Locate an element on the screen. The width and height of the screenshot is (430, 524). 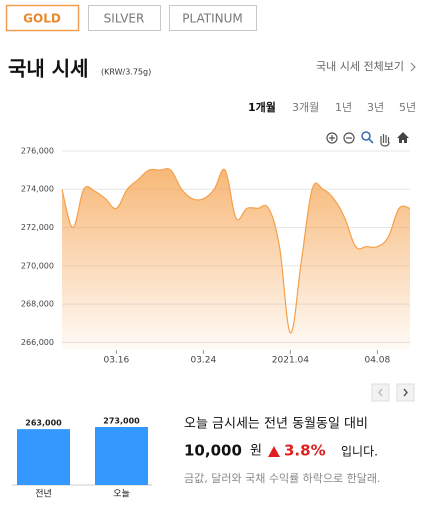
all-link: 국내 시세 전체보기 is located at coordinates (366, 66).